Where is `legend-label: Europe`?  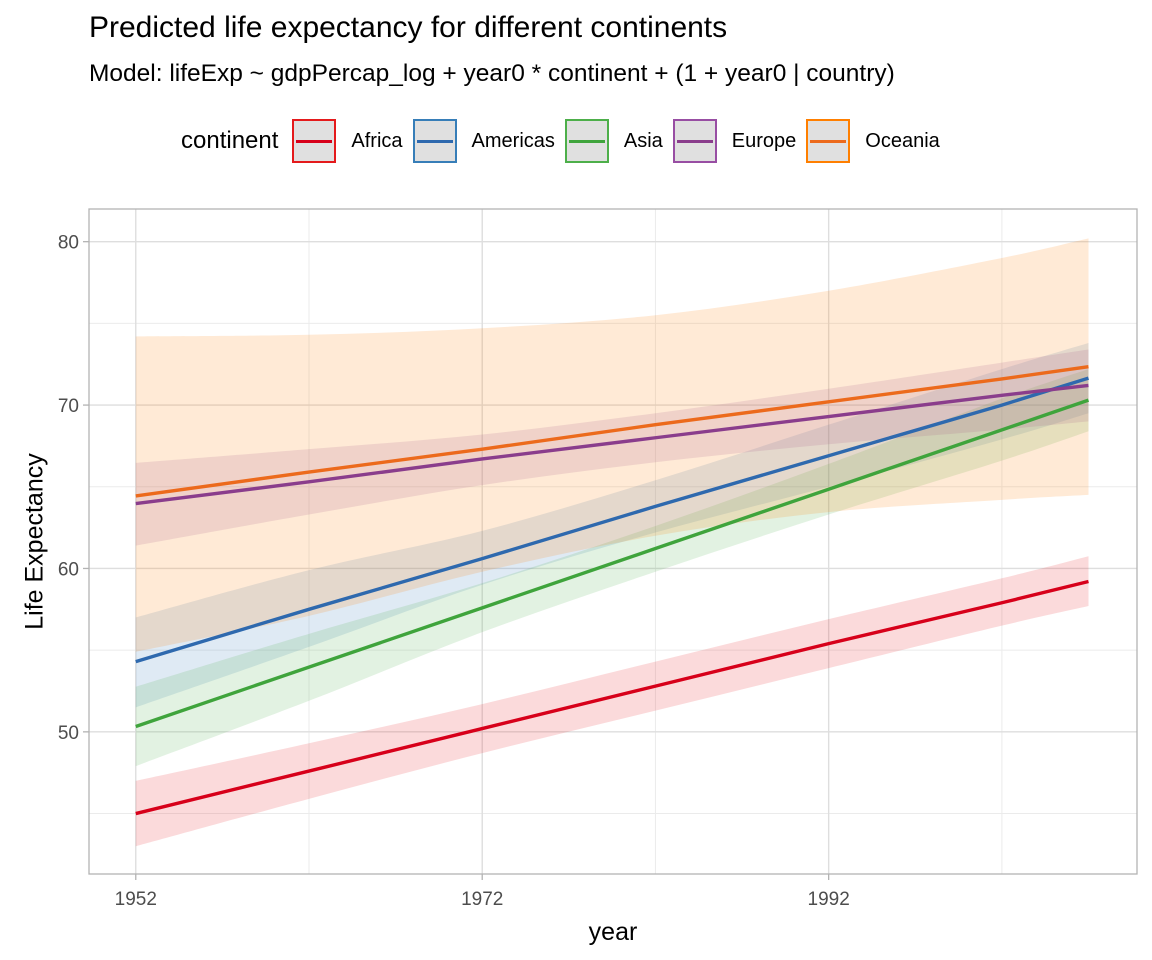 legend-label: Europe is located at coordinates (764, 140).